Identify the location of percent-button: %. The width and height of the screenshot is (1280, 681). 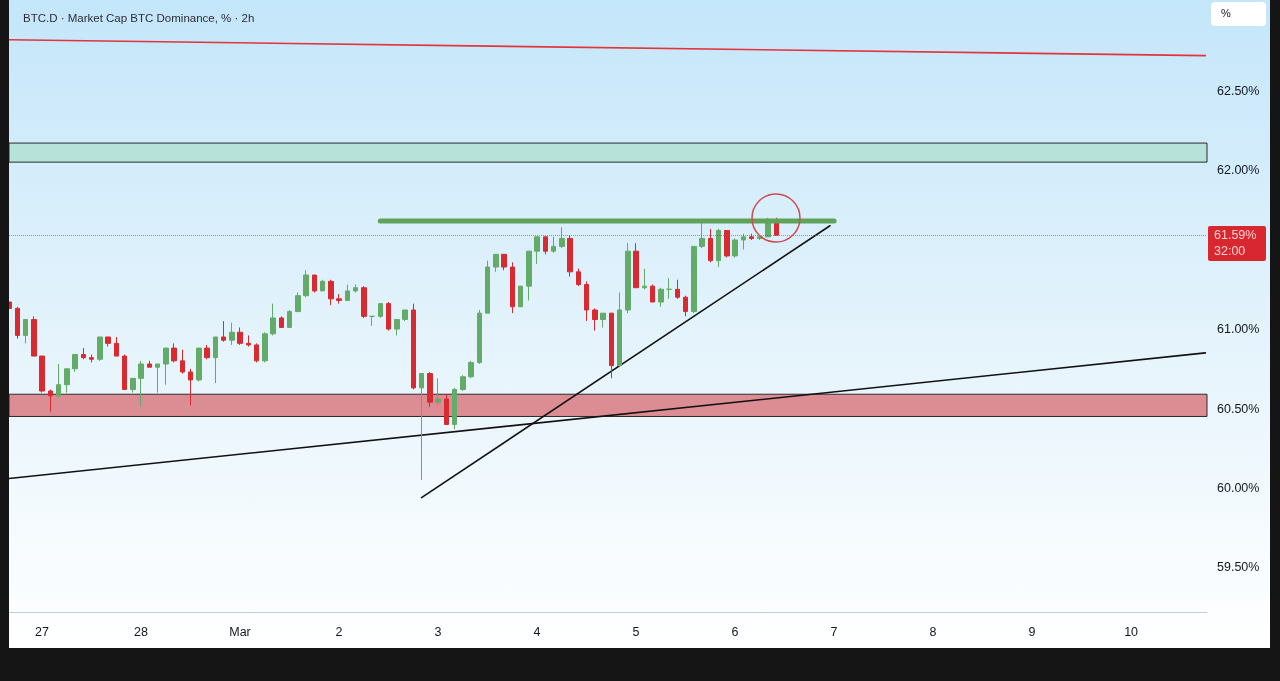
(1238, 14).